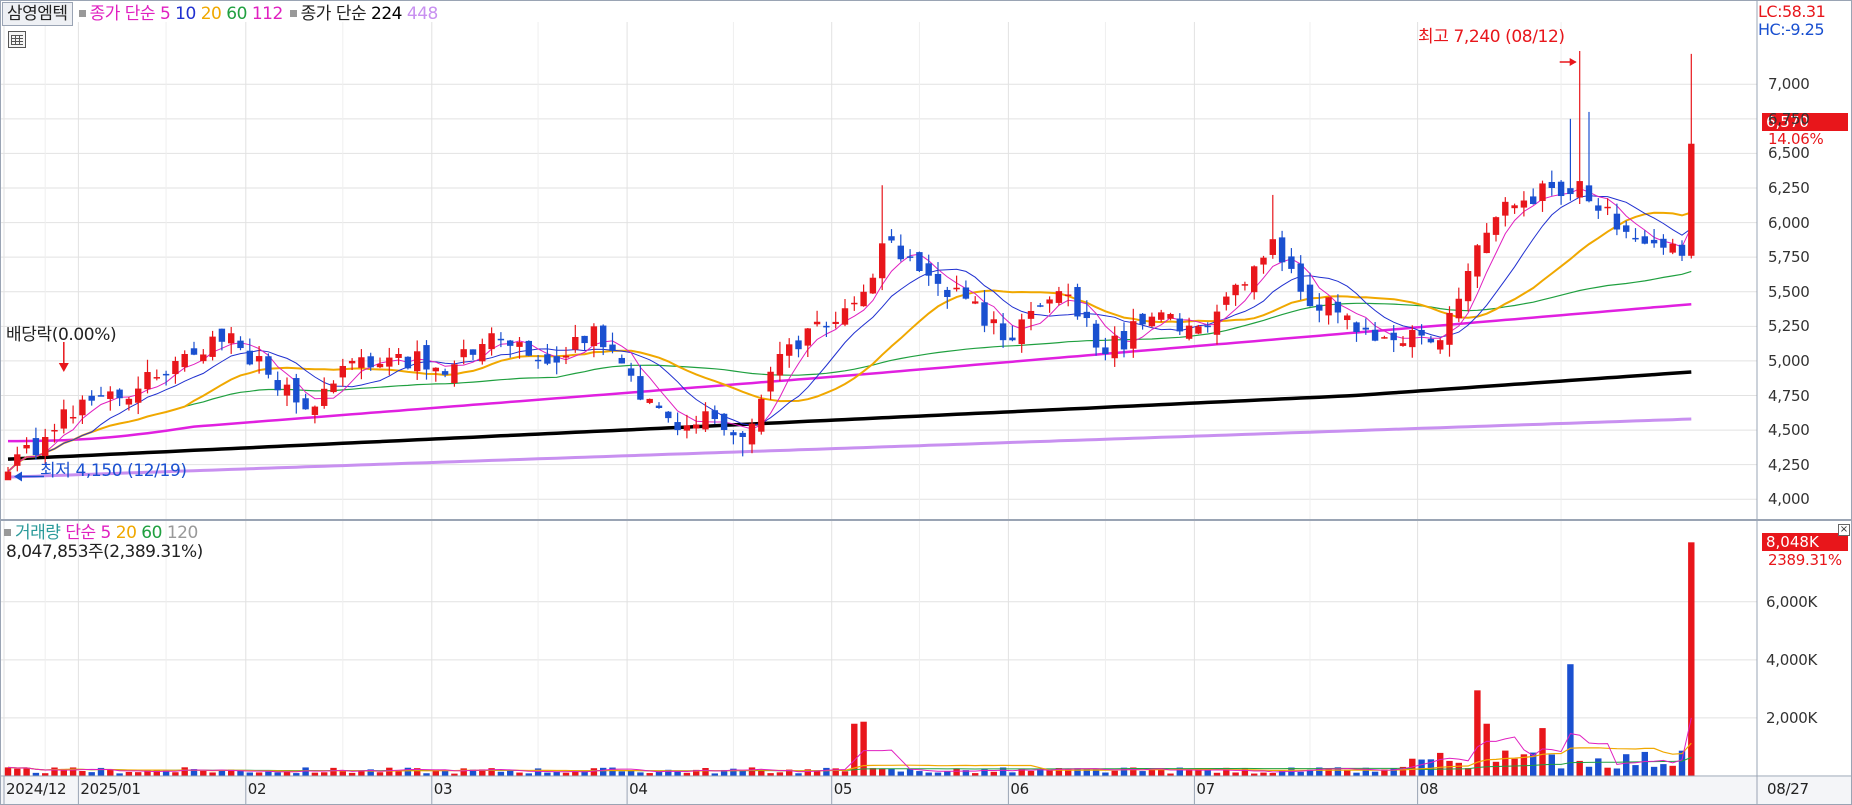 Image resolution: width=1852 pixels, height=805 pixels. Describe the element at coordinates (104, 552) in the screenshot. I see `volume-info: 8,047,853주(2,389.31%)` at that location.